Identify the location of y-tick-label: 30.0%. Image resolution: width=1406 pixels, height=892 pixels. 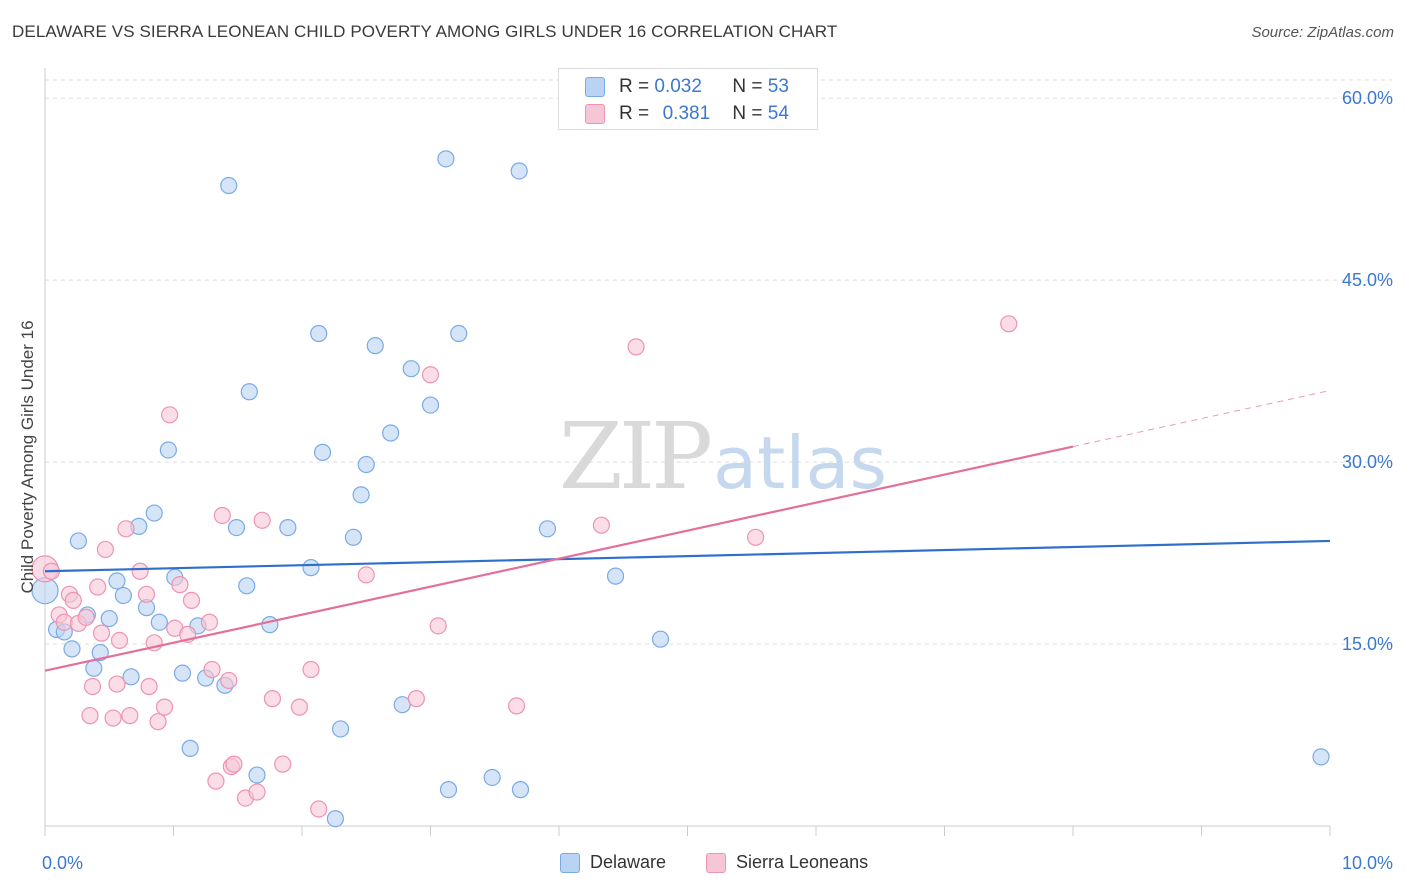
(1367, 462).